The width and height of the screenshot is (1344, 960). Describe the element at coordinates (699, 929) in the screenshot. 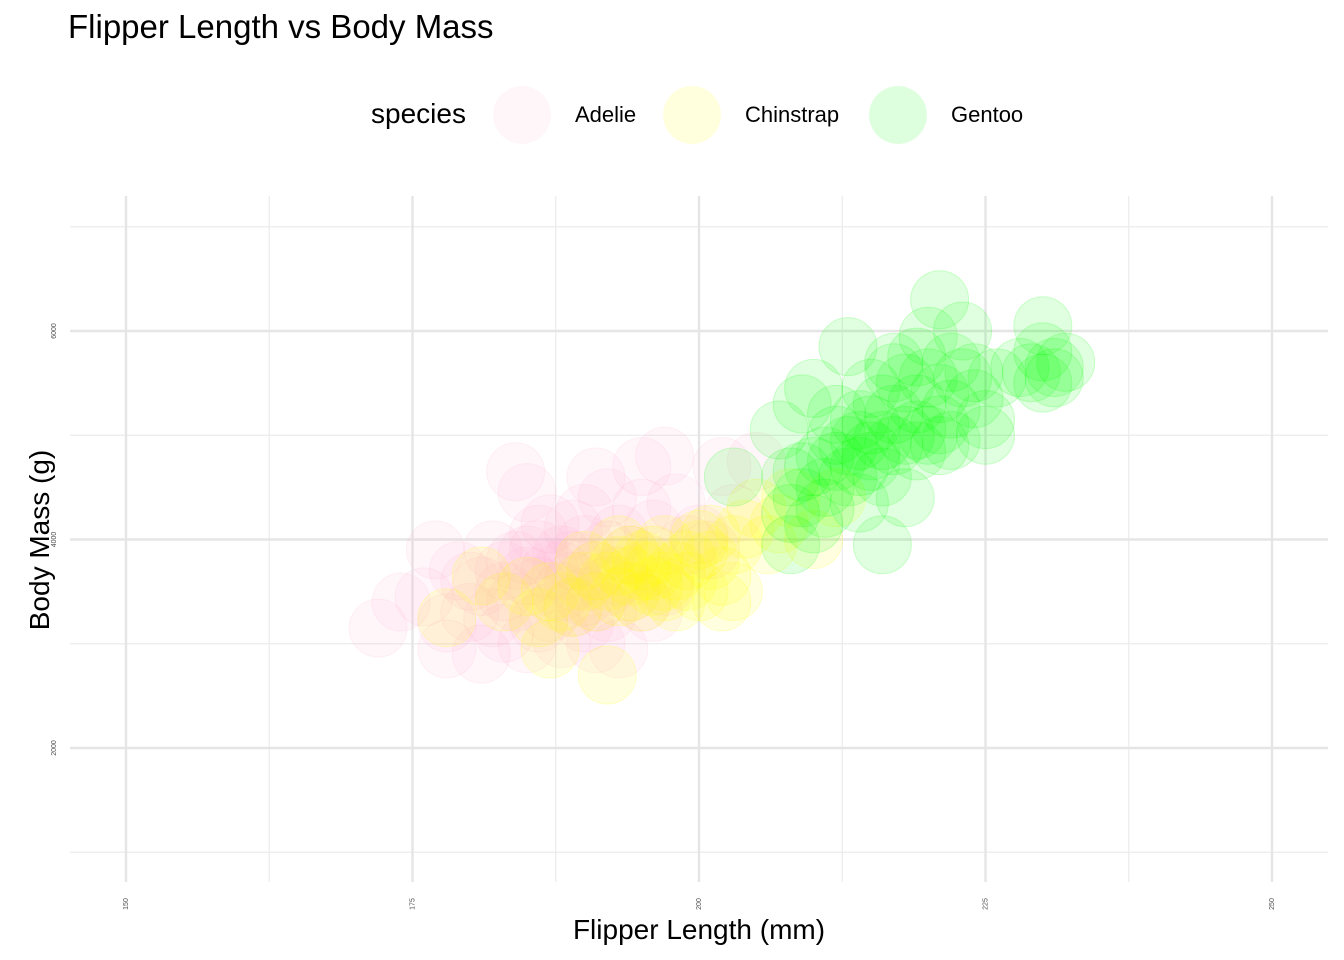

I see `x-axis-label: Flipper Length (mm)` at that location.